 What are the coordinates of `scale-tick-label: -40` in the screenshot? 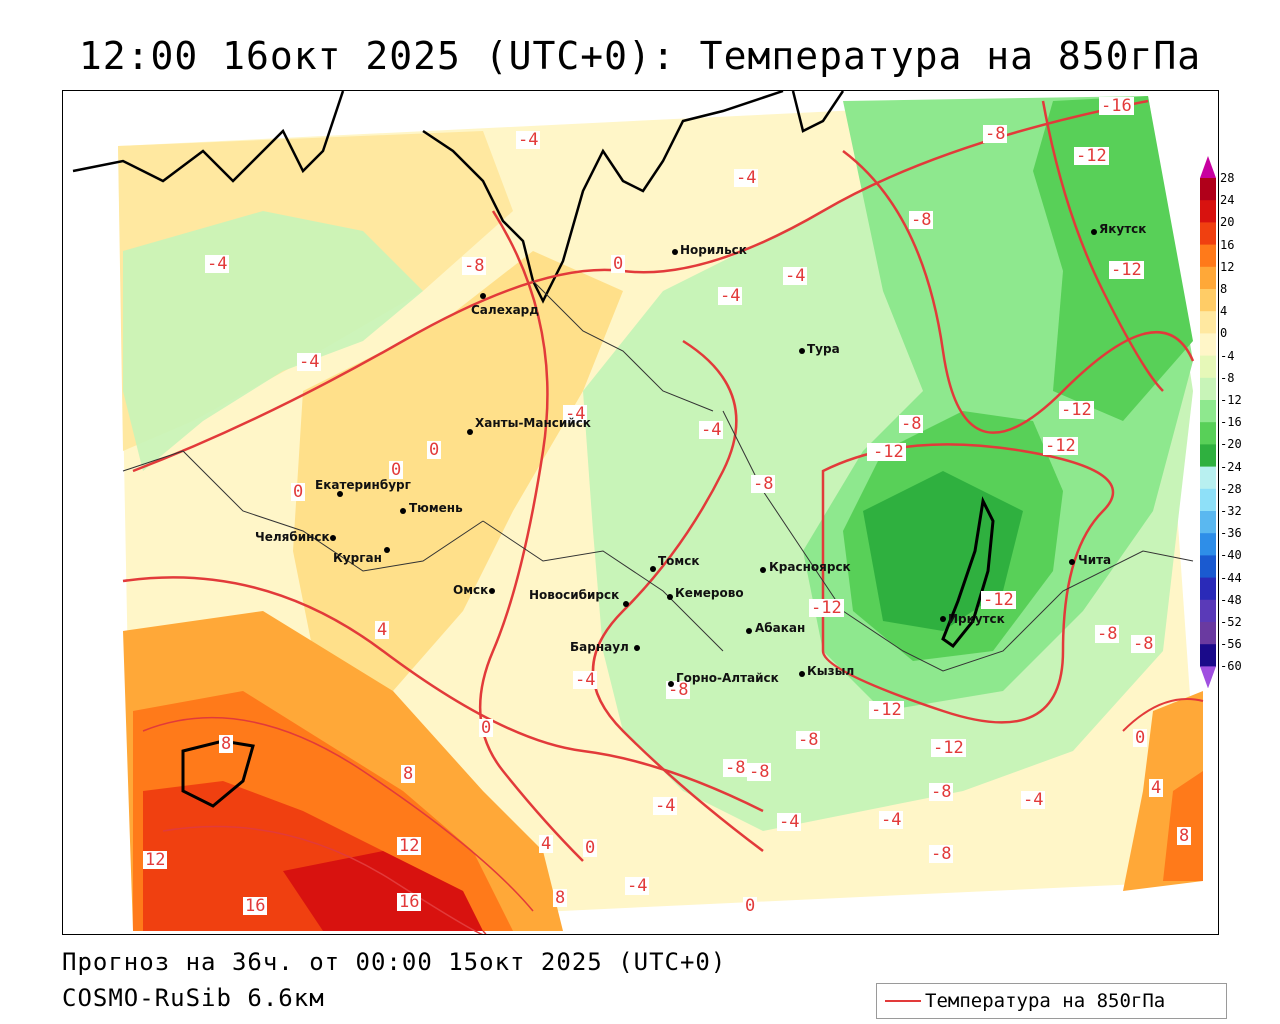 It's located at (1231, 555).